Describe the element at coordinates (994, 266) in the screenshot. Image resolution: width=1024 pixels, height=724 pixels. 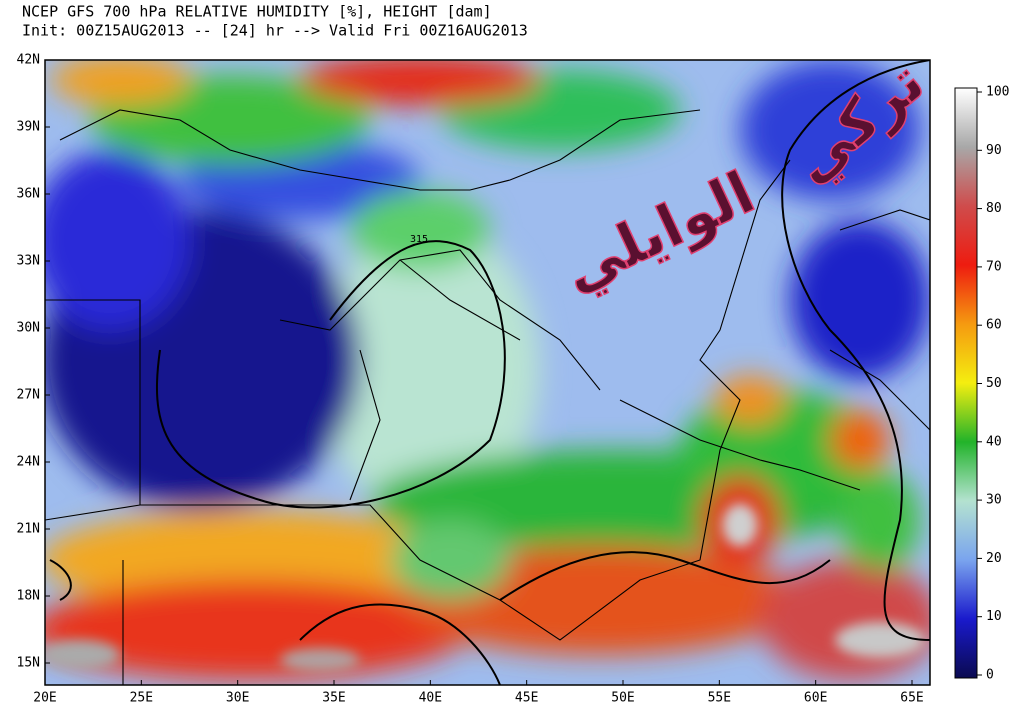
I see `colorbar-tick-label: 70` at that location.